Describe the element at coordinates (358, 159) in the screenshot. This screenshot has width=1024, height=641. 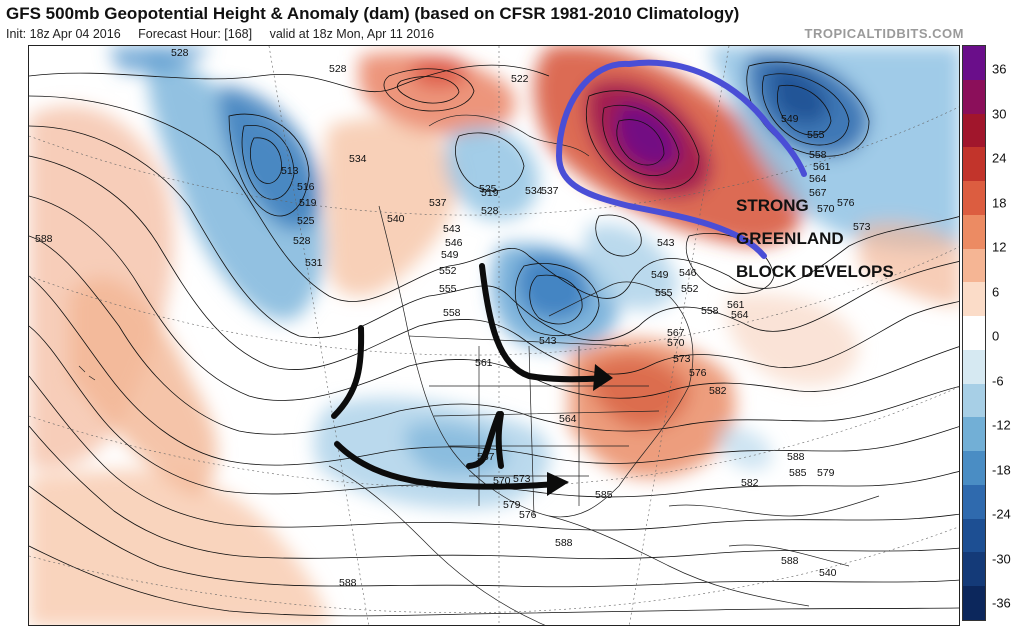
I see `contour-height-label: 534` at that location.